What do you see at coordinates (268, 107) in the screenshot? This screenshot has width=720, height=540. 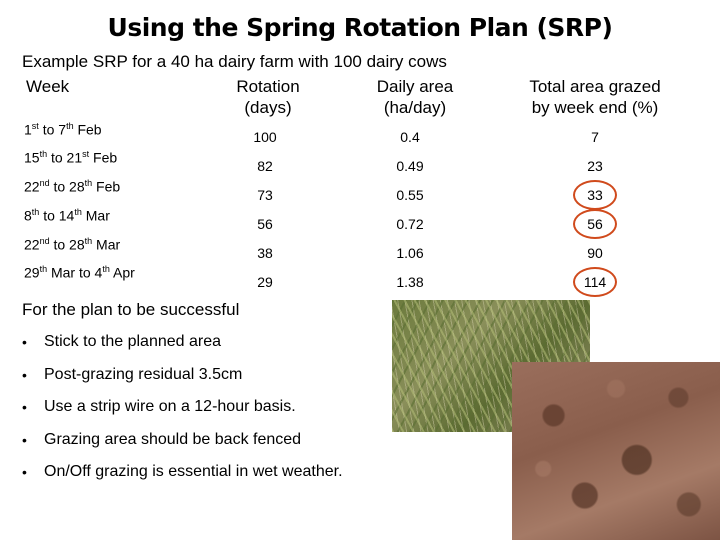 I see `header-rotation-line2: (days)` at bounding box center [268, 107].